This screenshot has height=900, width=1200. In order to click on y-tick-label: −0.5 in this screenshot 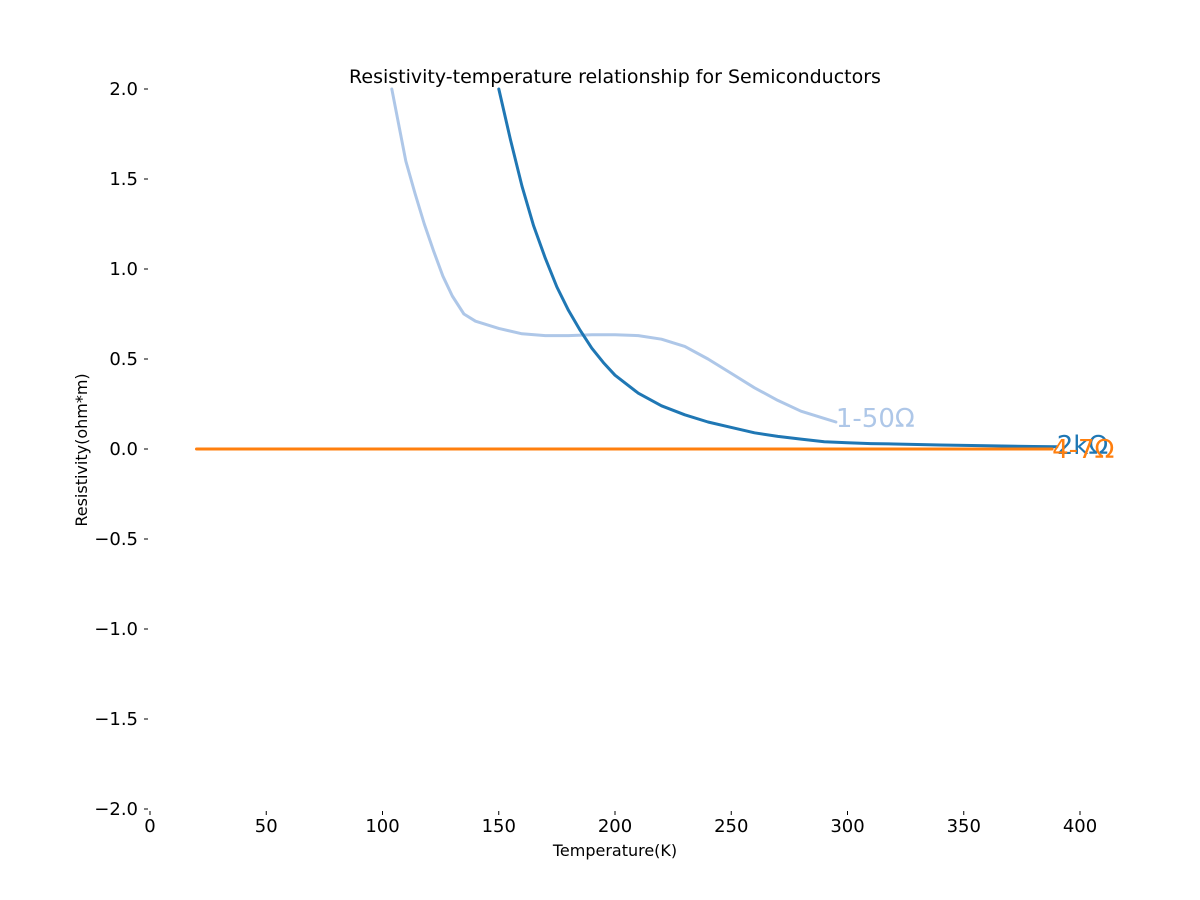, I will do `click(116, 539)`.